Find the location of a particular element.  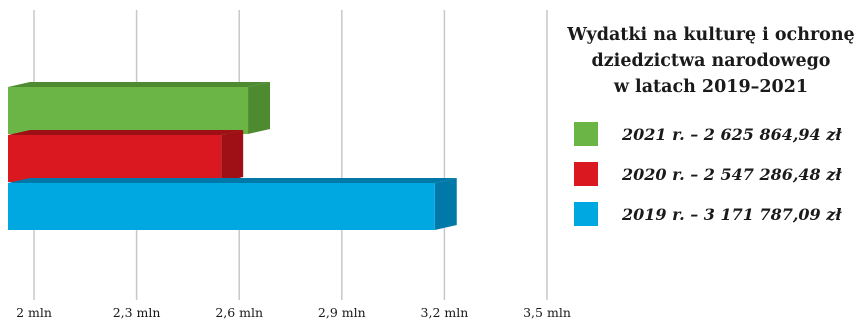

legend-swatch-2020 is located at coordinates (586, 174).